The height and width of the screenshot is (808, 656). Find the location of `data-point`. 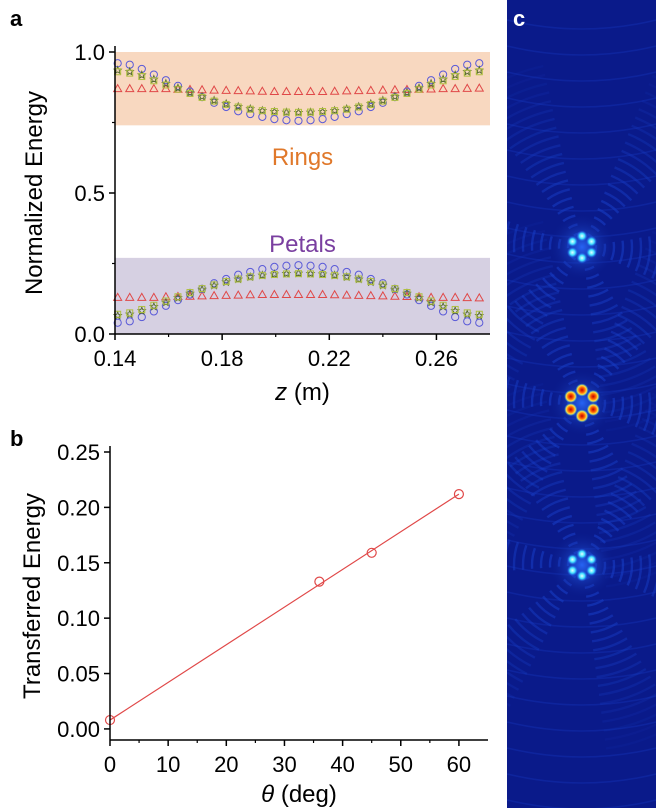

data-point is located at coordinates (319, 581).